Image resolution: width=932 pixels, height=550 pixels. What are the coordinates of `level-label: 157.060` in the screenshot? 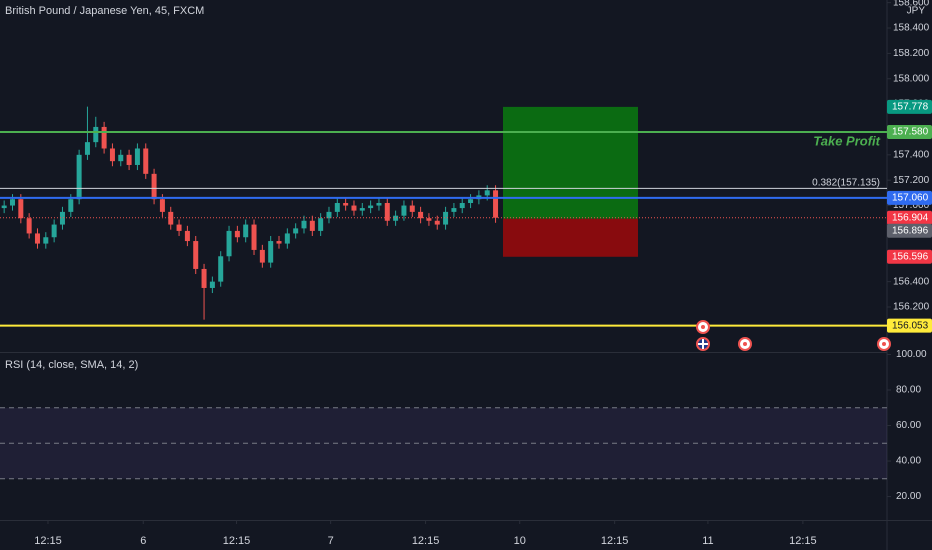 It's located at (910, 198).